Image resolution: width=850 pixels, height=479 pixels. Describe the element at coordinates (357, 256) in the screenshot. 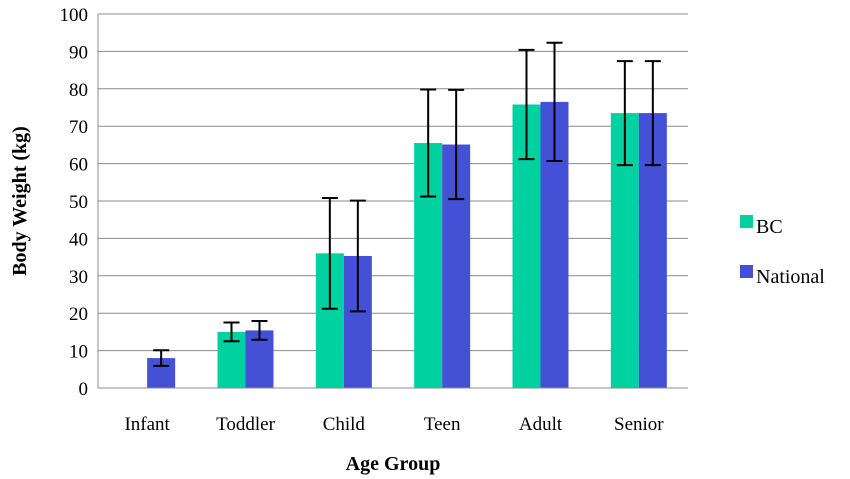

I see `error-bar-national-child` at that location.